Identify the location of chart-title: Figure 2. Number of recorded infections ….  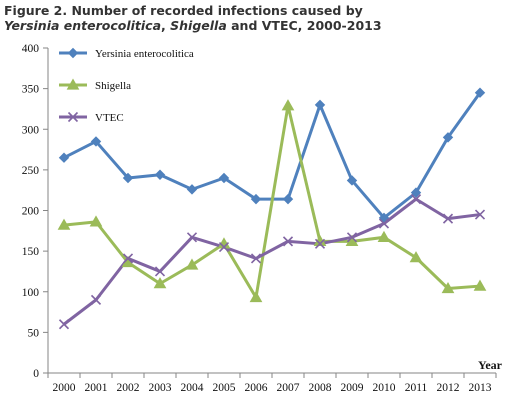
(256, 18).